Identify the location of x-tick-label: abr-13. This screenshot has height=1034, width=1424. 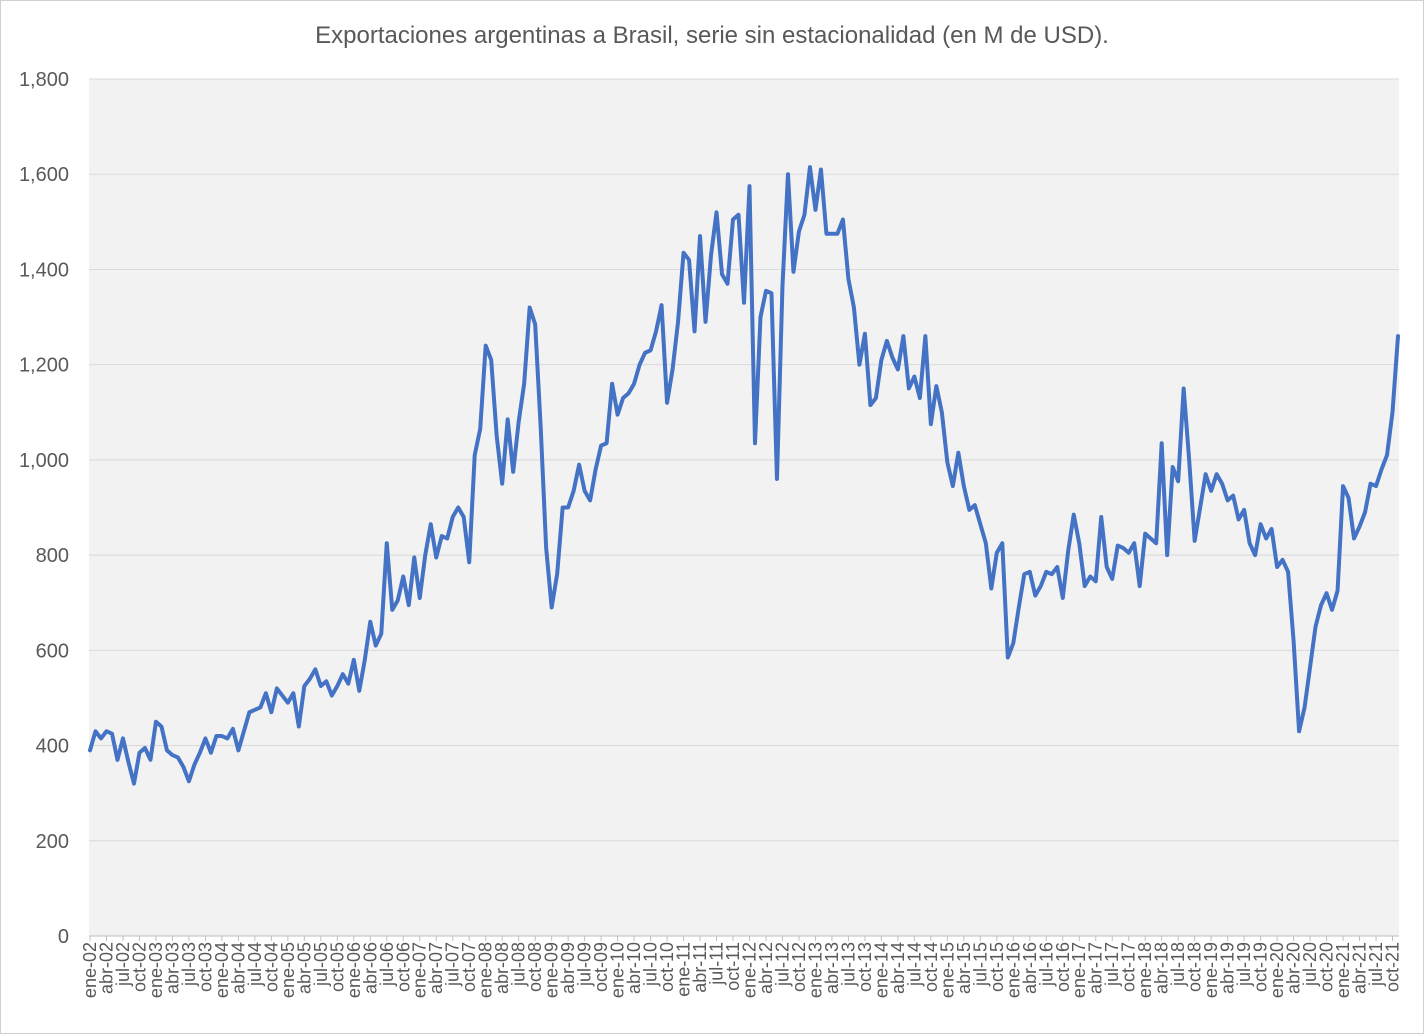
(832, 968).